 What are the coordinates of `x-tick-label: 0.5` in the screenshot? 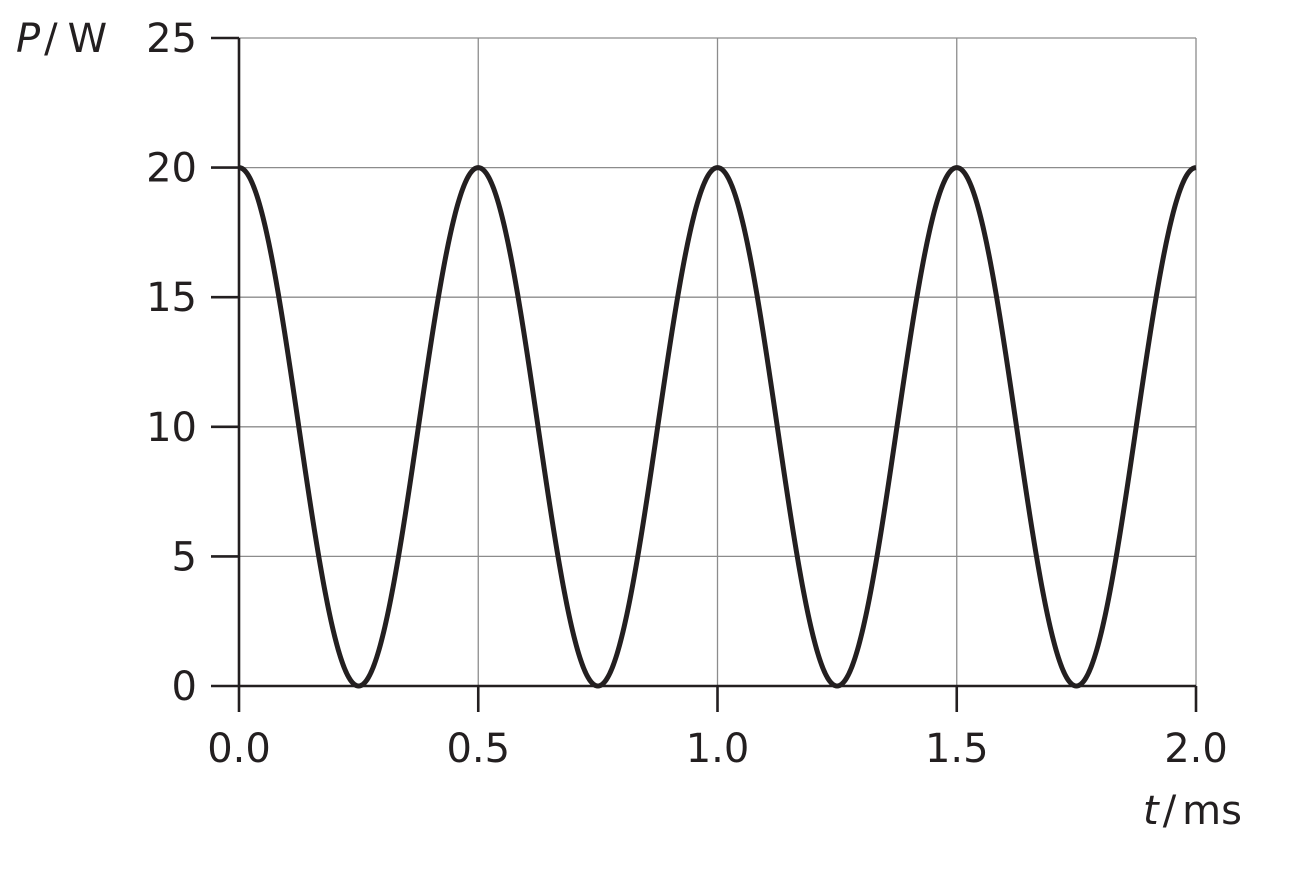 It's located at (478, 749).